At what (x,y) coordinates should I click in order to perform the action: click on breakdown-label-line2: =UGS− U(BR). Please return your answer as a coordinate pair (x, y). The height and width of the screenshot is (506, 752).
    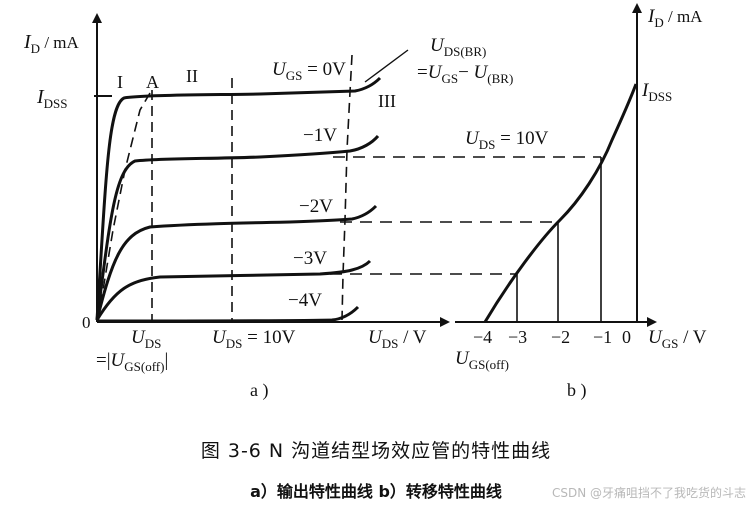
    Looking at the image, I should click on (465, 74).